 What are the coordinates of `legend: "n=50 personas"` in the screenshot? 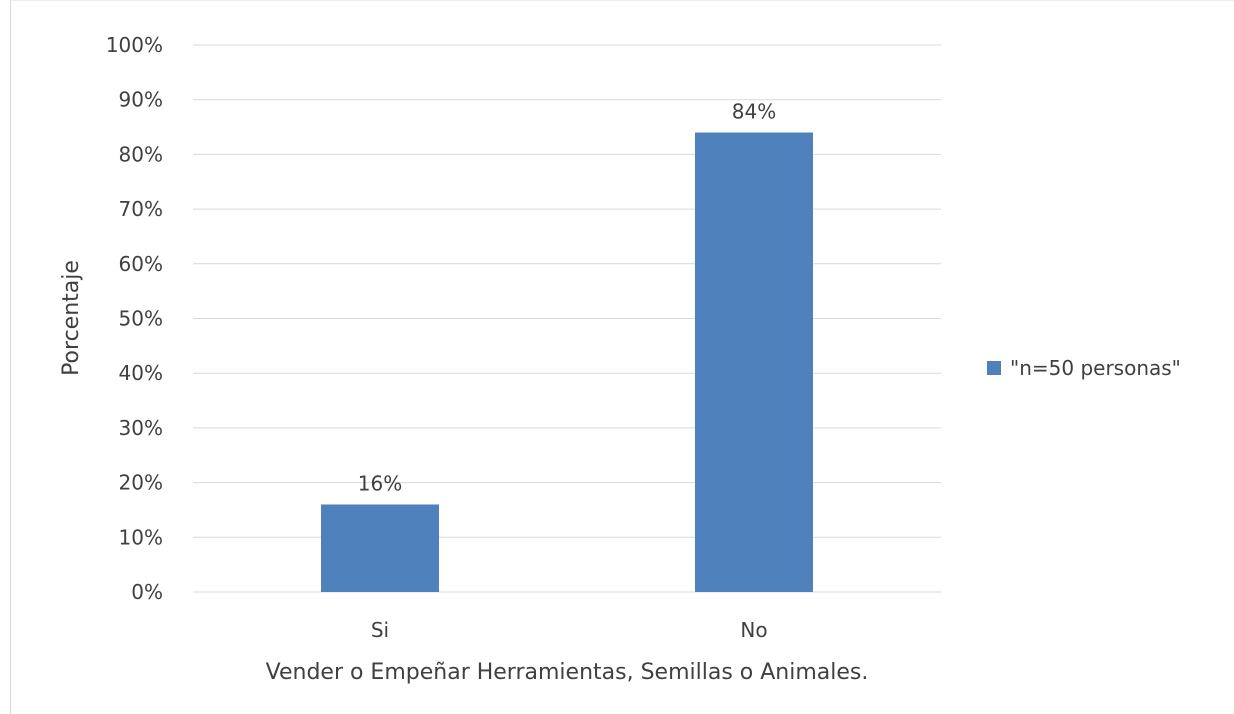 It's located at (1084, 368).